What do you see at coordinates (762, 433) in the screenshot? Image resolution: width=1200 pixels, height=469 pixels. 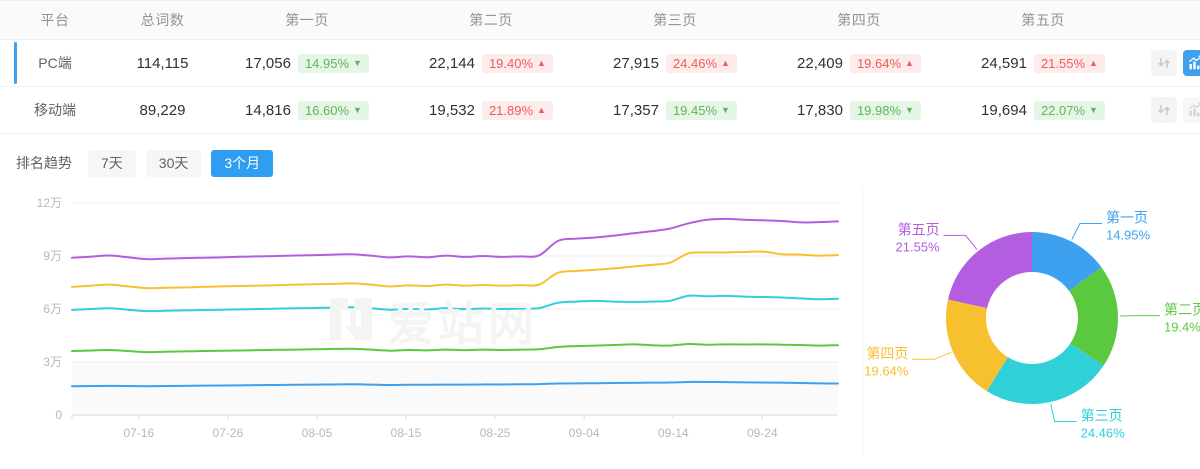 I see `svg-text: 09-24` at bounding box center [762, 433].